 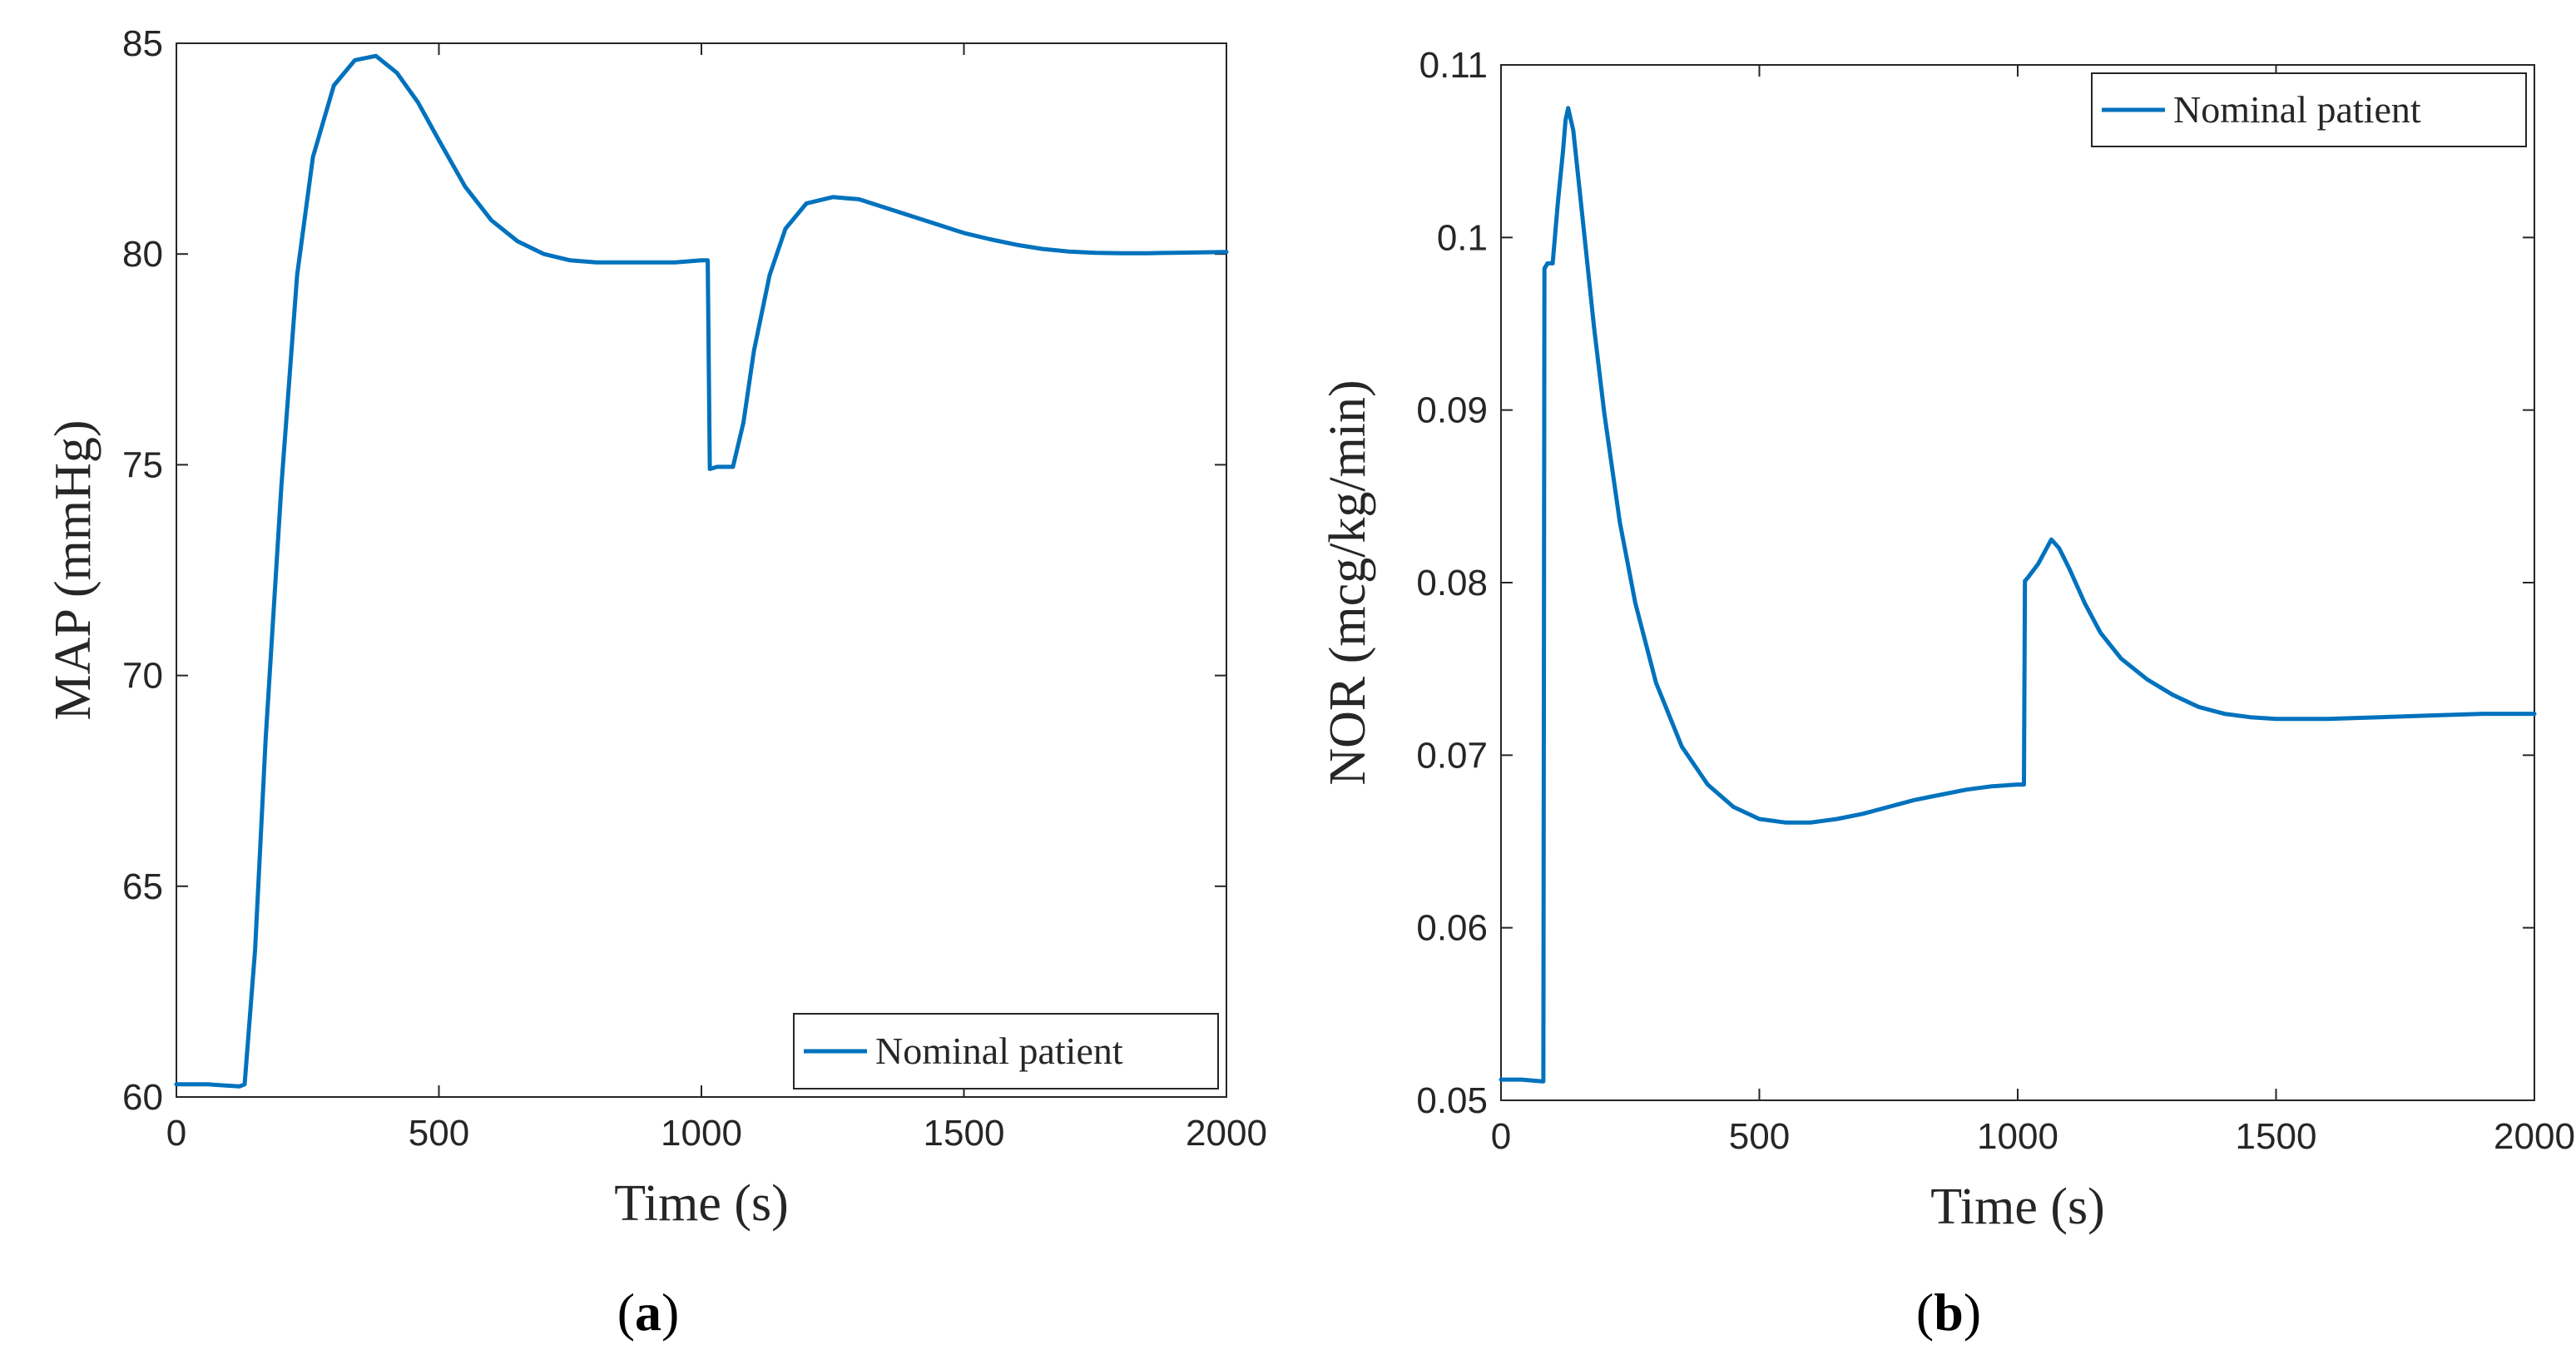 What do you see at coordinates (74, 569) in the screenshot?
I see `y-axis-title: MAP (mmHg)` at bounding box center [74, 569].